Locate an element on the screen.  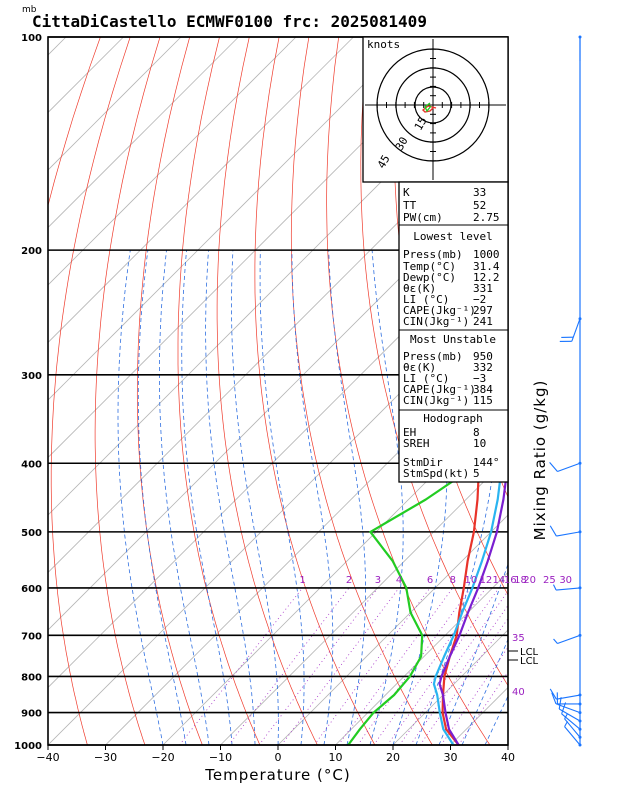
pressure-tick-label: 700 is located at coordinates (31, 636).